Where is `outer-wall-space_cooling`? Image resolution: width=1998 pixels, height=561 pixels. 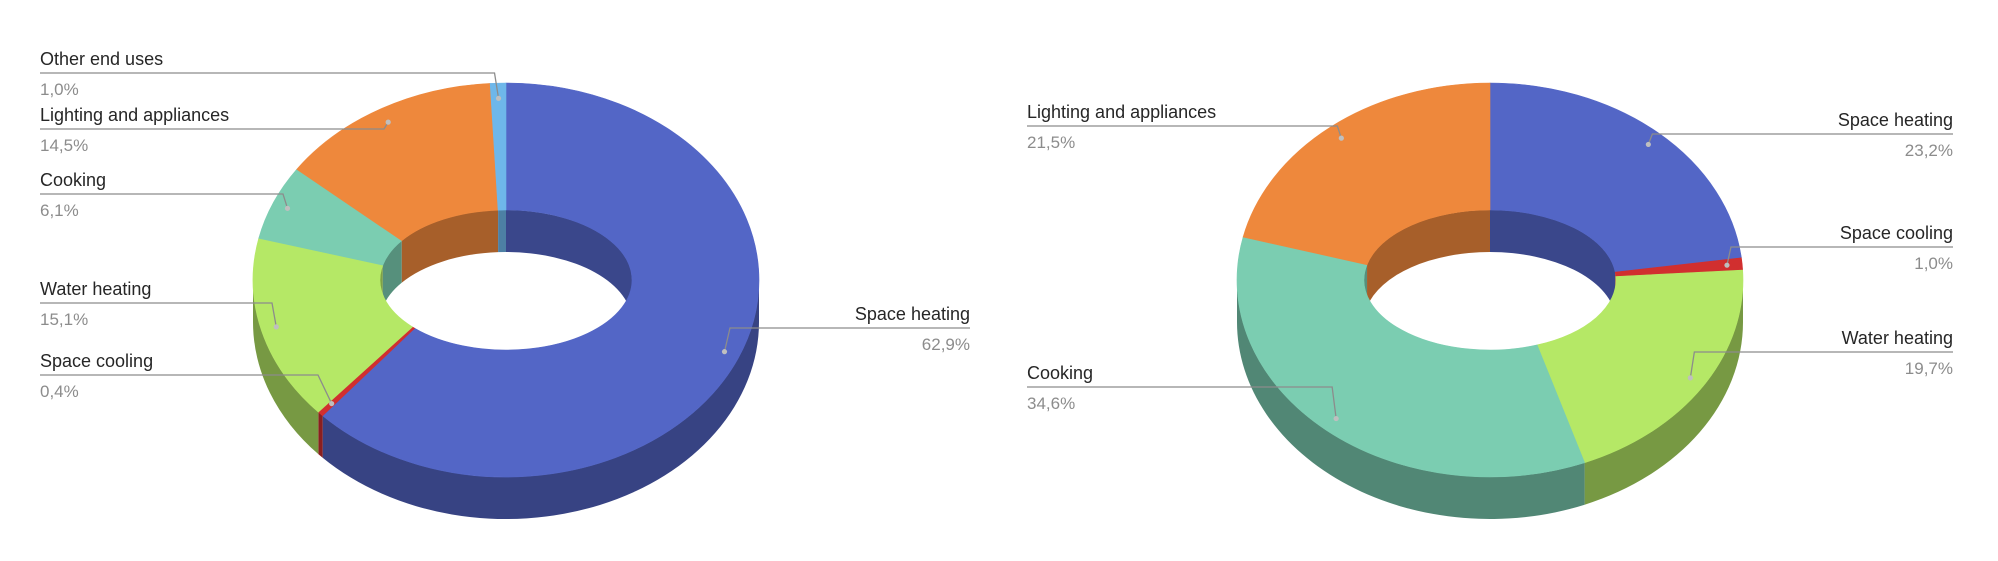
outer-wall-space_cooling is located at coordinates (320, 435).